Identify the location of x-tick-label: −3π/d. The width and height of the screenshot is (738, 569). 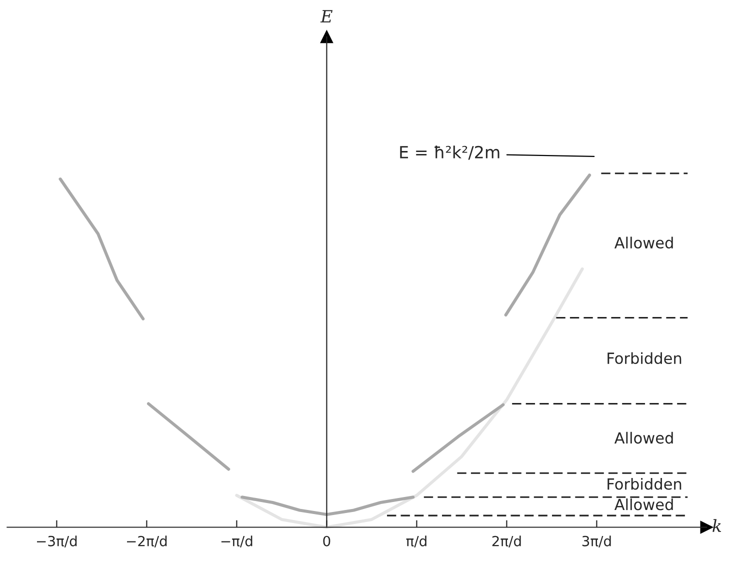
(57, 542).